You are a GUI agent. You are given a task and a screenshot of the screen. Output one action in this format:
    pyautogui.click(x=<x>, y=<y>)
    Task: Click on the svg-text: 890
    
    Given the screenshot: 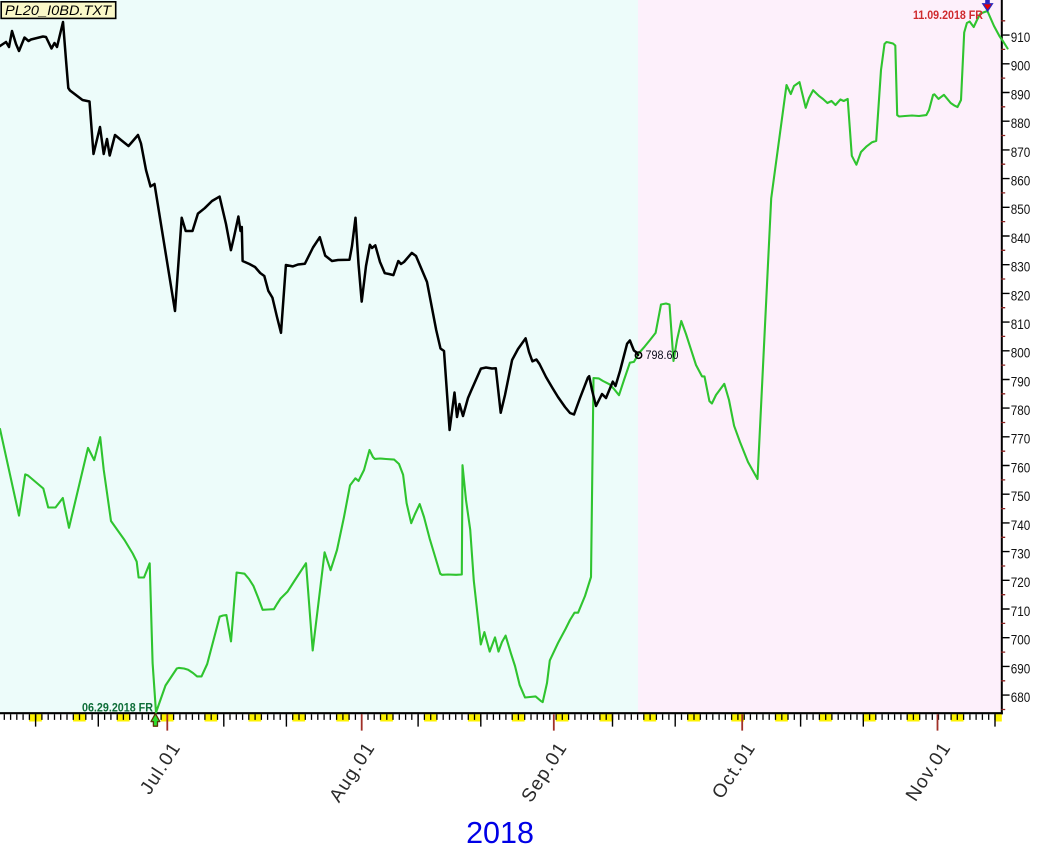 What is the action you would take?
    pyautogui.click(x=1021, y=95)
    